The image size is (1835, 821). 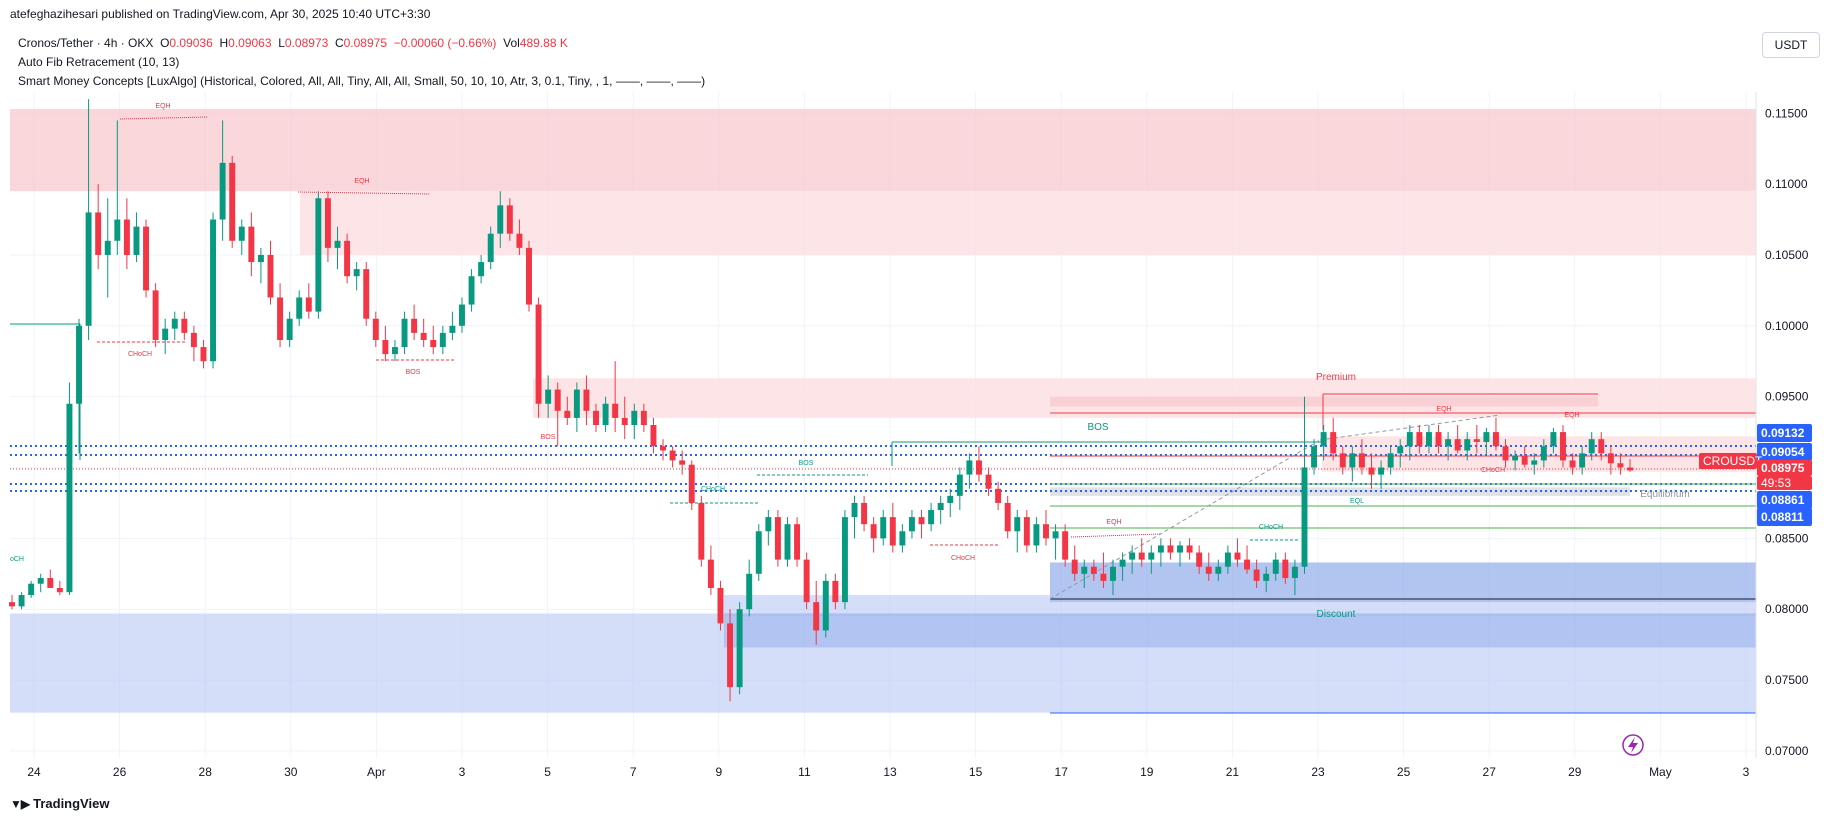 I want to click on price-label-bg, so click(x=1784, y=433).